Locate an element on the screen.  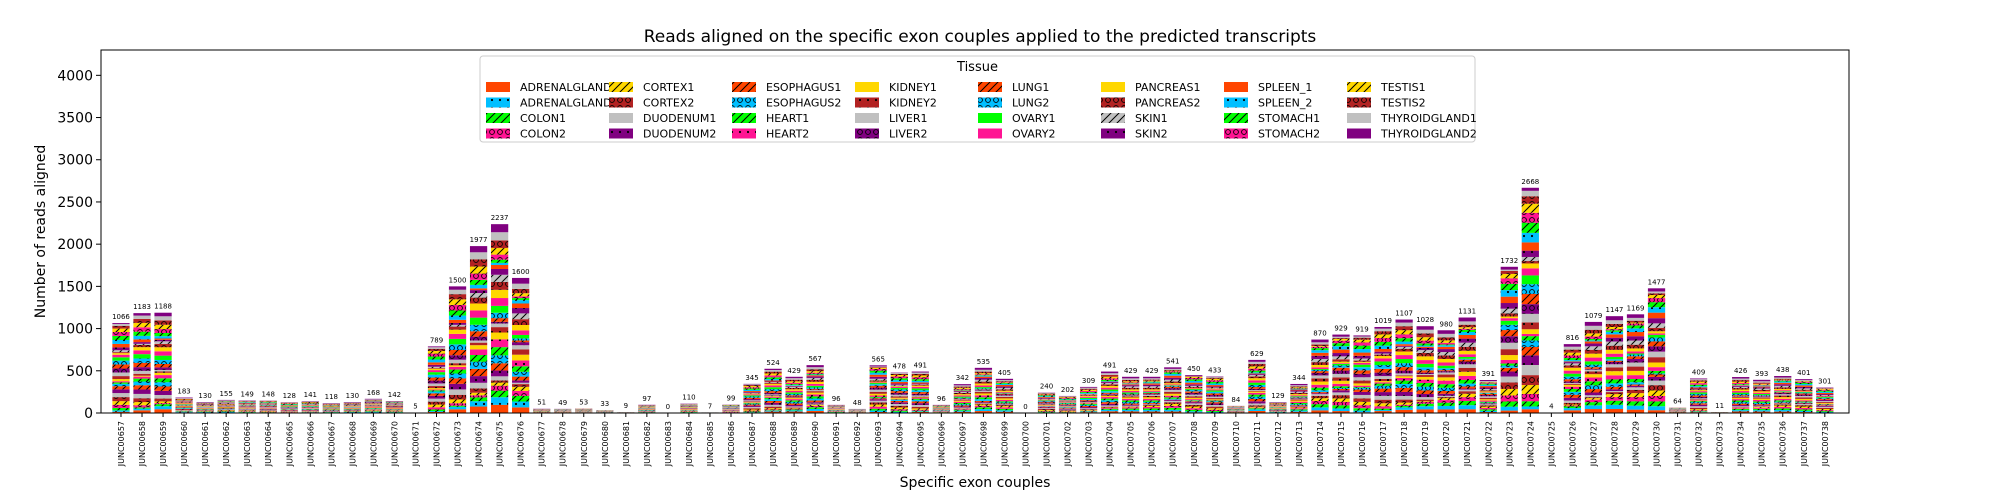
legend-label: OVARY1 is located at coordinates (1033, 118).